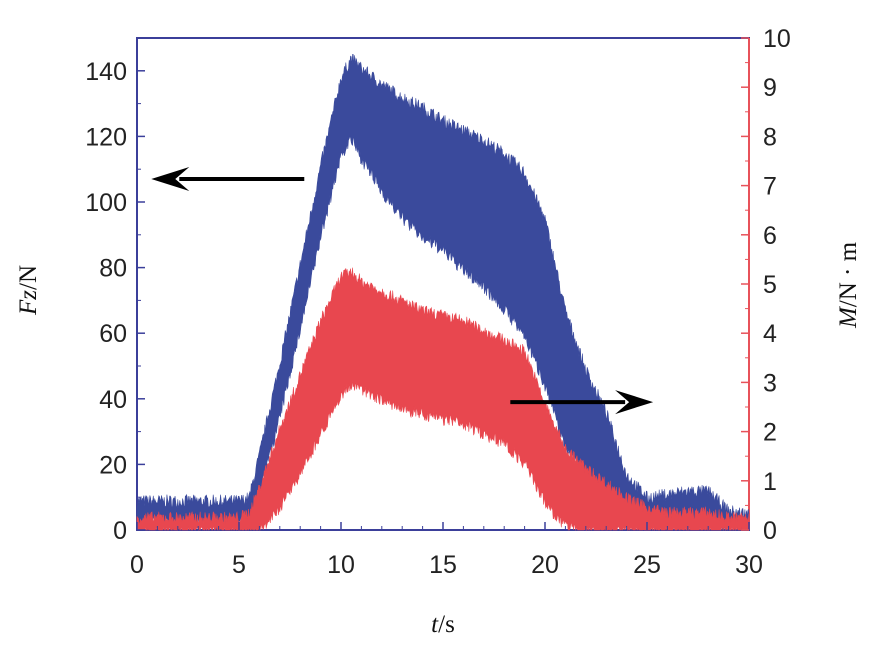  What do you see at coordinates (770, 383) in the screenshot?
I see `y-right-tick-label: 3` at bounding box center [770, 383].